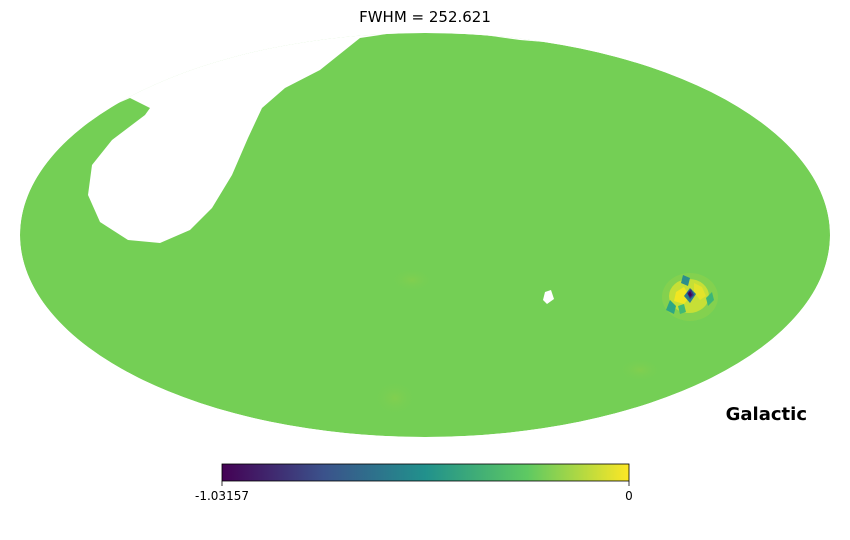 This screenshot has height=540, width=850. I want to click on coord-system-label: Galactic, so click(766, 414).